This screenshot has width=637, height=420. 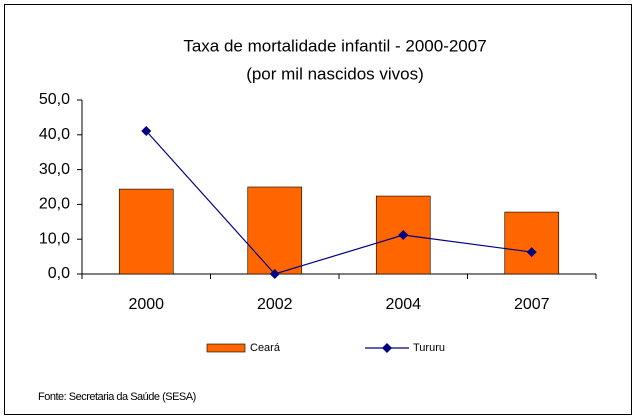 What do you see at coordinates (334, 45) in the screenshot?
I see `chart-title: Taxa de mortalidade infantil - 2000-2007` at bounding box center [334, 45].